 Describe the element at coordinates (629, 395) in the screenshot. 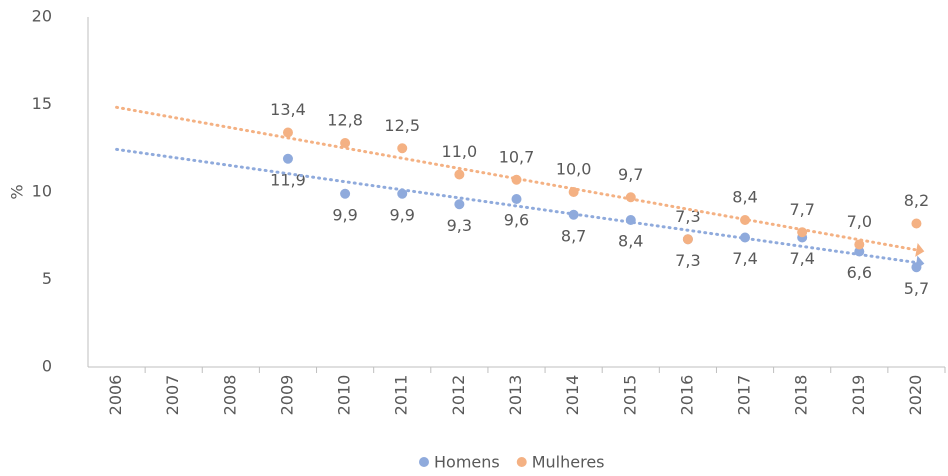

I see `x-tick-label: 2015` at that location.